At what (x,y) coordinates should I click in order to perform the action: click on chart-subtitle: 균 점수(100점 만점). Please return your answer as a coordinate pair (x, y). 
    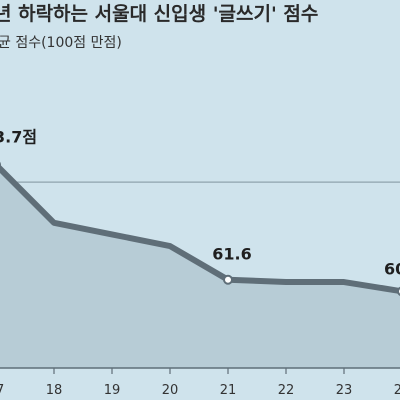
    Looking at the image, I should click on (61, 43).